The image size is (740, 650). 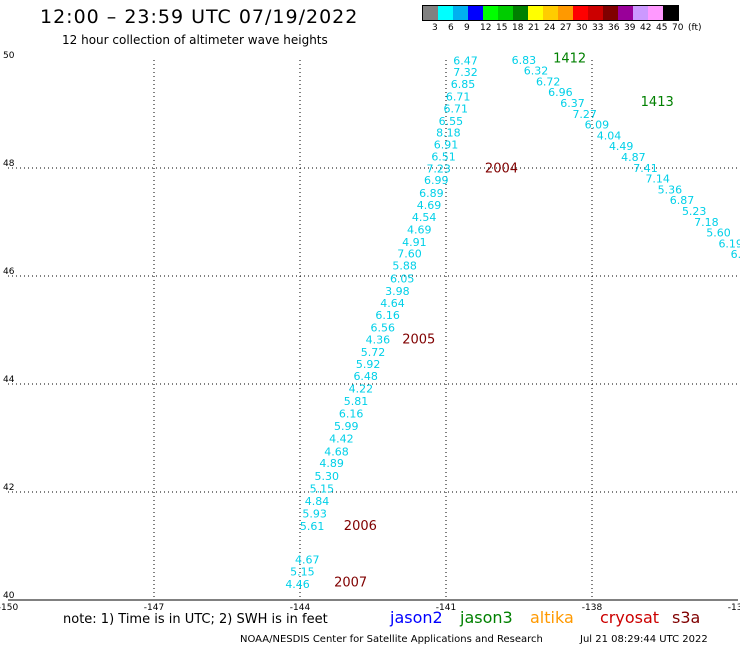 I want to click on lat-tick-label: 40, so click(x=9, y=596).